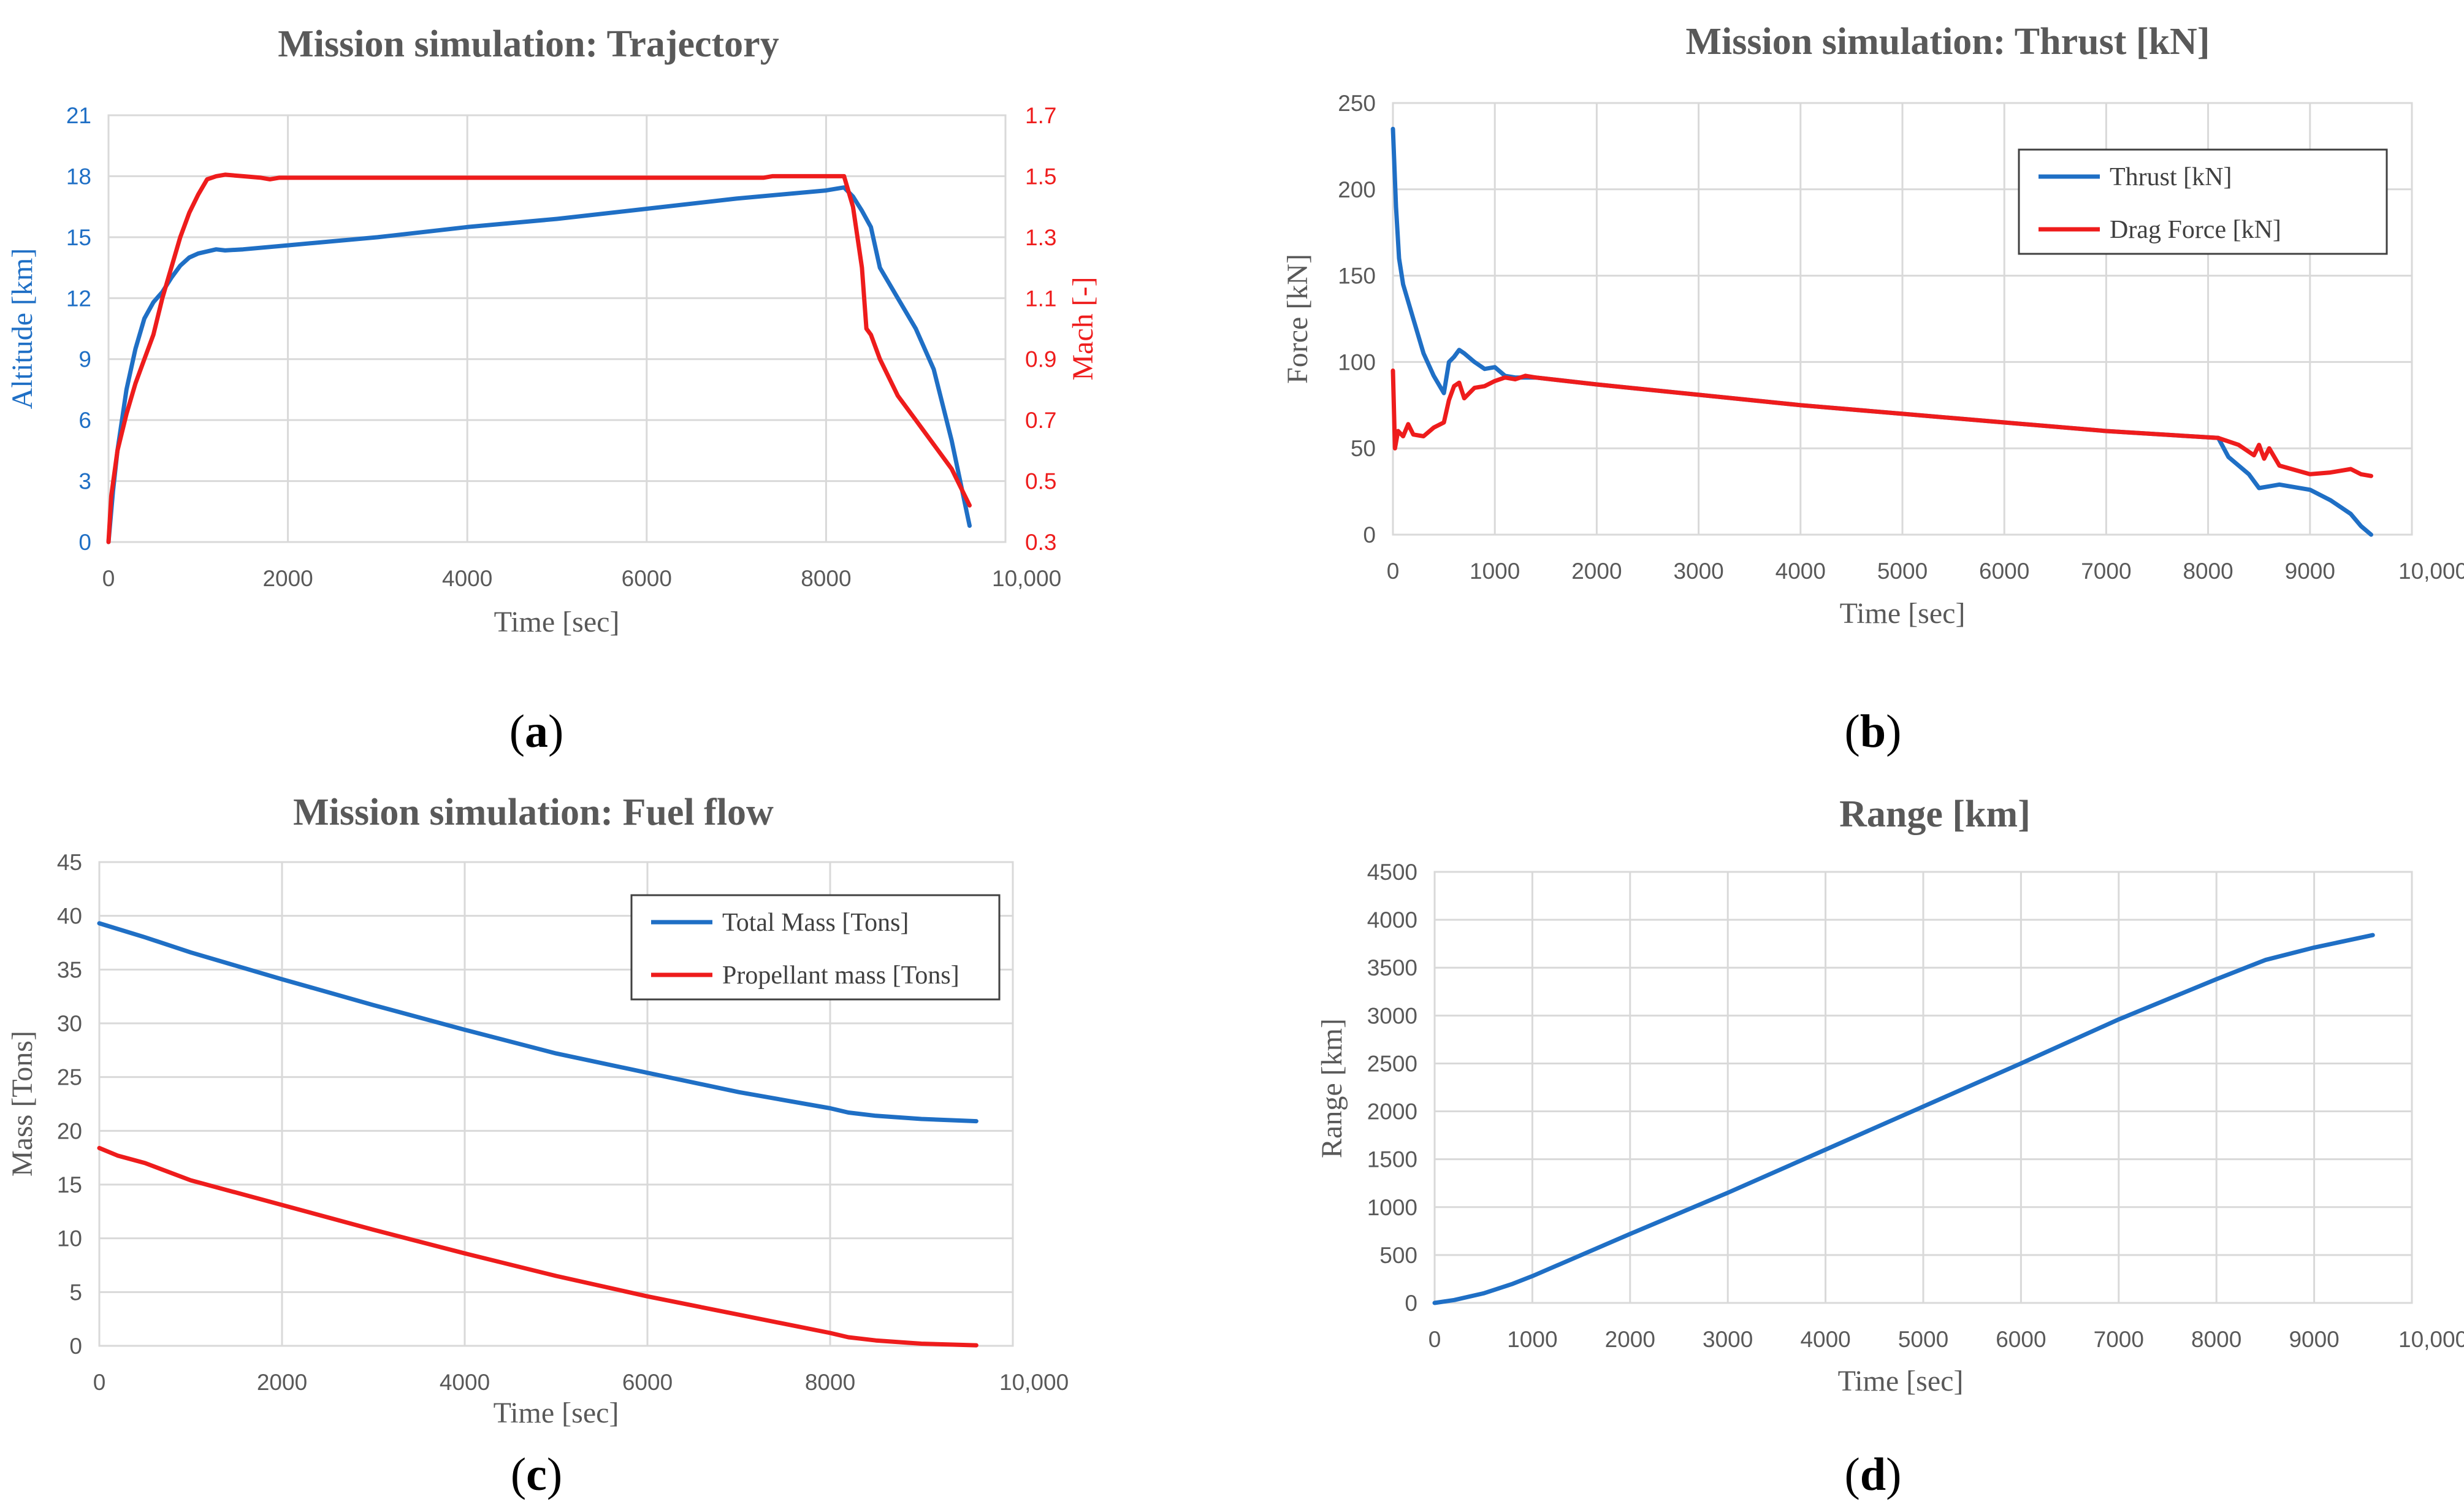 The width and height of the screenshot is (2464, 1512). I want to click on y2-tick-label: 0.7, so click(1040, 420).